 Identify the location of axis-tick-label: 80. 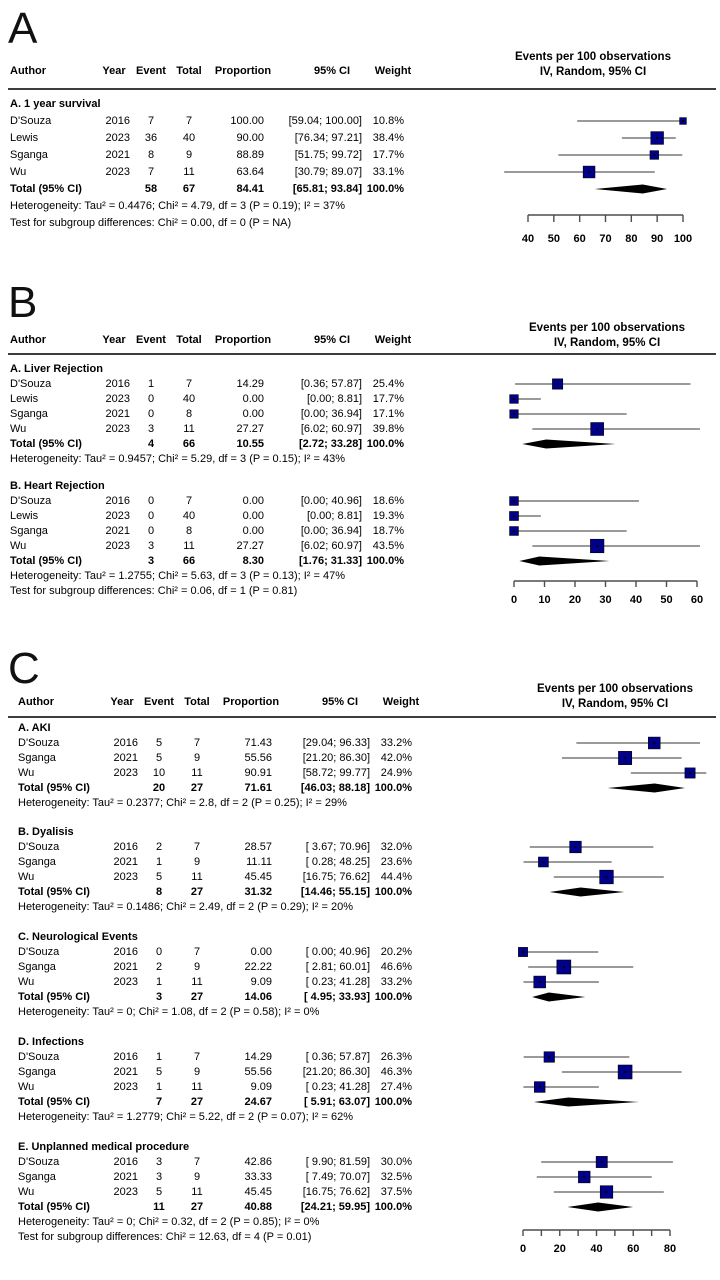
(670, 1249).